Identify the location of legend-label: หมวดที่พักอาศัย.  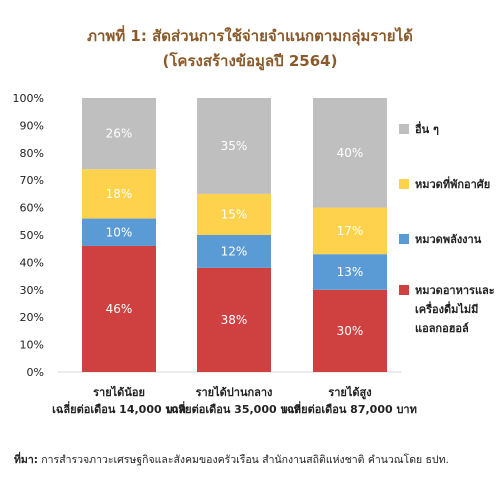
(452, 183).